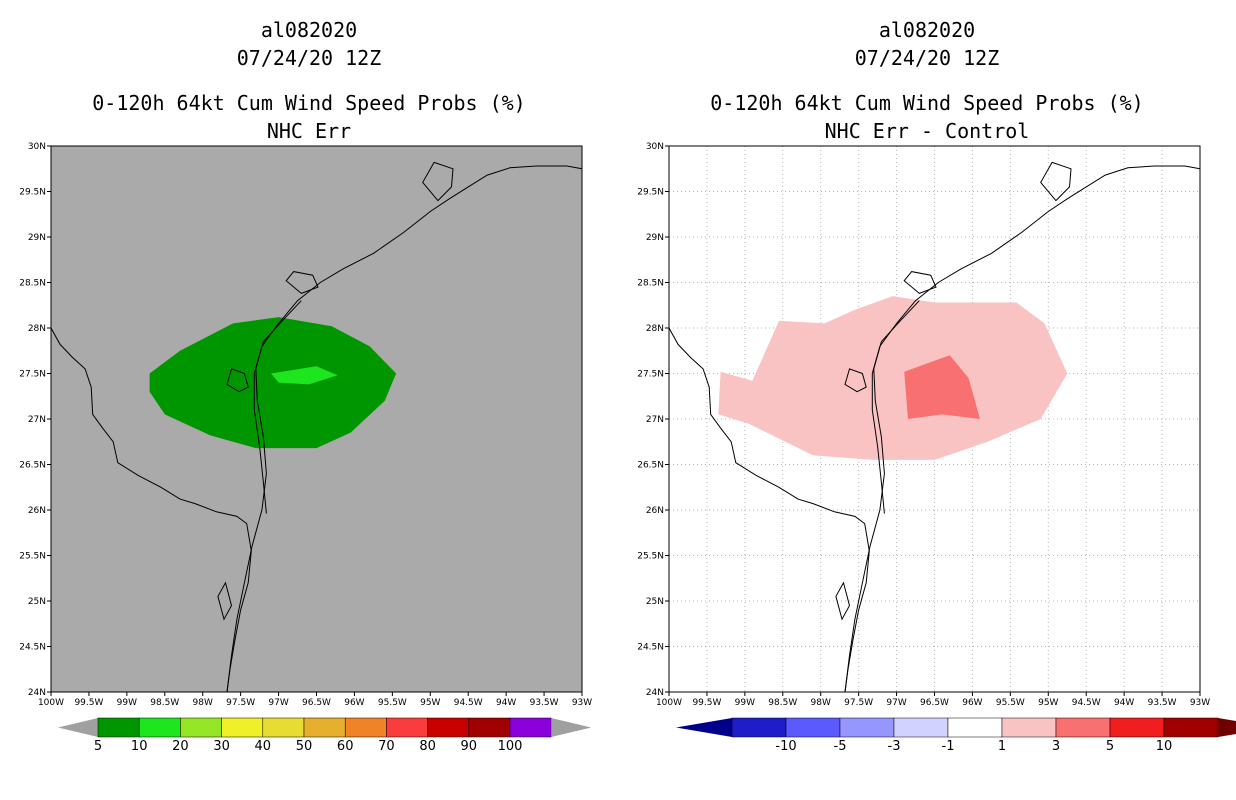  I want to click on colorbar: 5 10 20 30 40 50 60 70 80 90 100, so click(325, 735).